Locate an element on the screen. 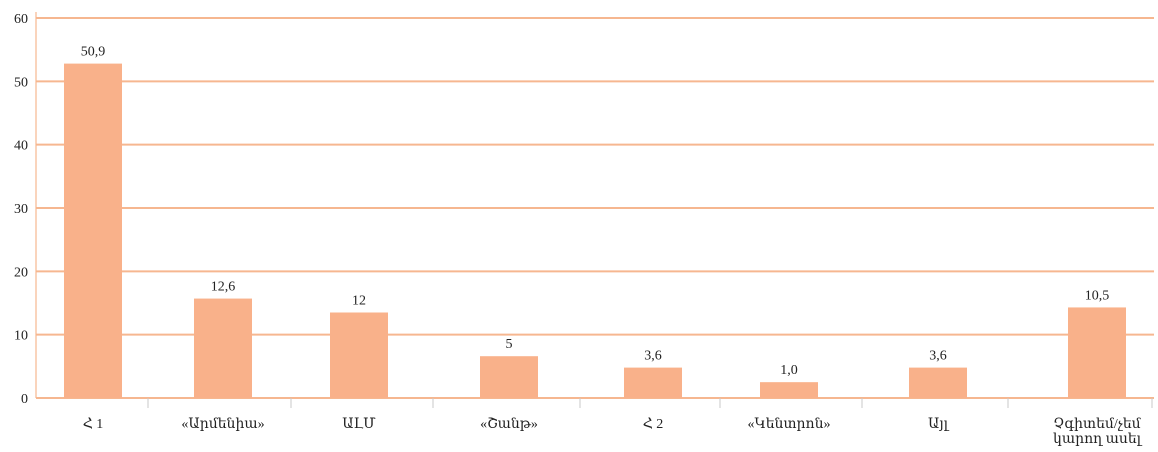 Image resolution: width=1158 pixels, height=452 pixels. data-label-1: 12,6 is located at coordinates (223, 287).